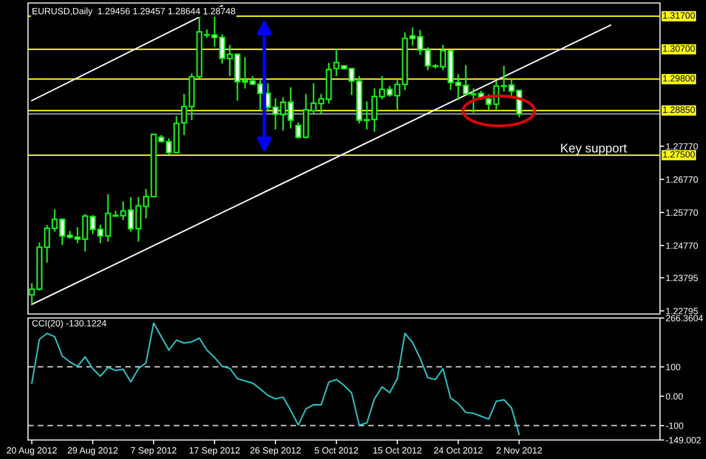 This screenshot has width=706, height=459. I want to click on y-tick-label: 1.23795, so click(682, 278).